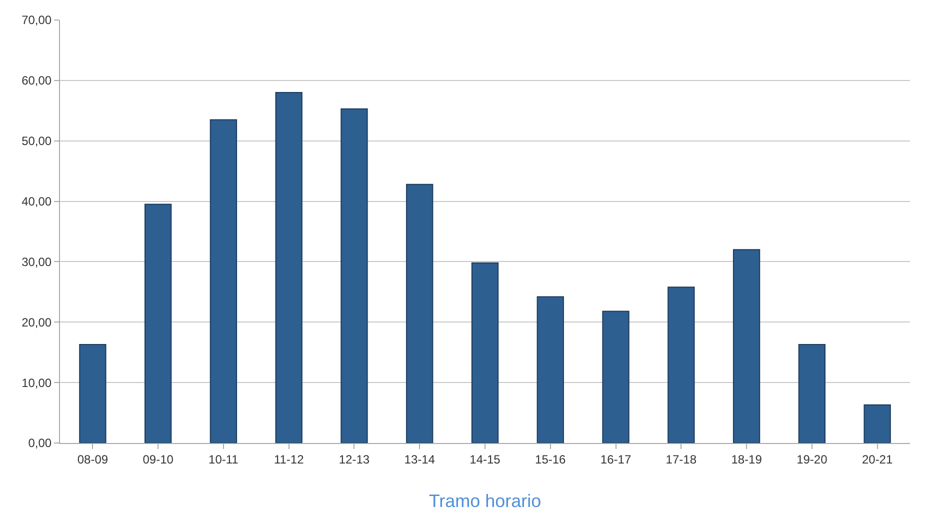 This screenshot has width=930, height=523. I want to click on y-tick-label: 70,00, so click(37, 20).